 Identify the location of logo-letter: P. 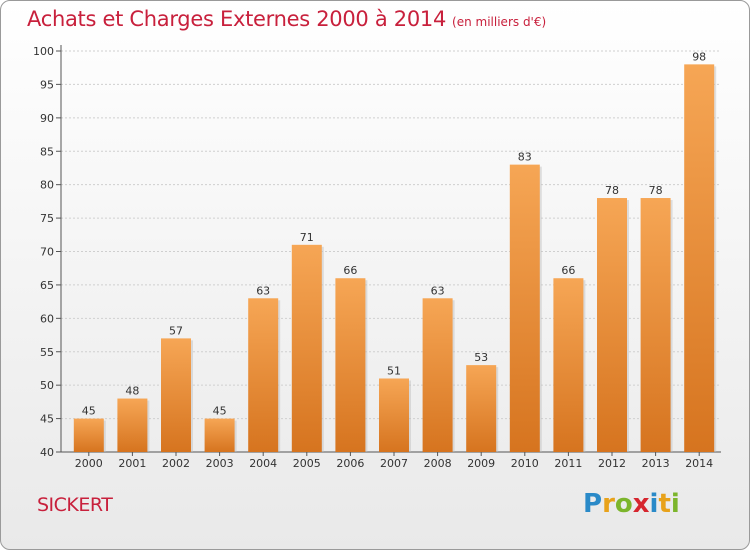
(593, 504).